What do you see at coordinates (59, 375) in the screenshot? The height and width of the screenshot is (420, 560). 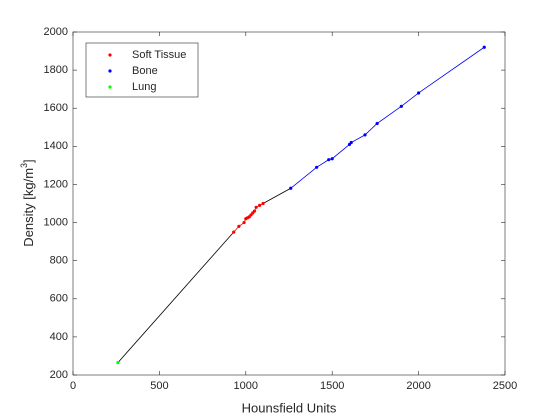 I see `y-tick-label: 200` at bounding box center [59, 375].